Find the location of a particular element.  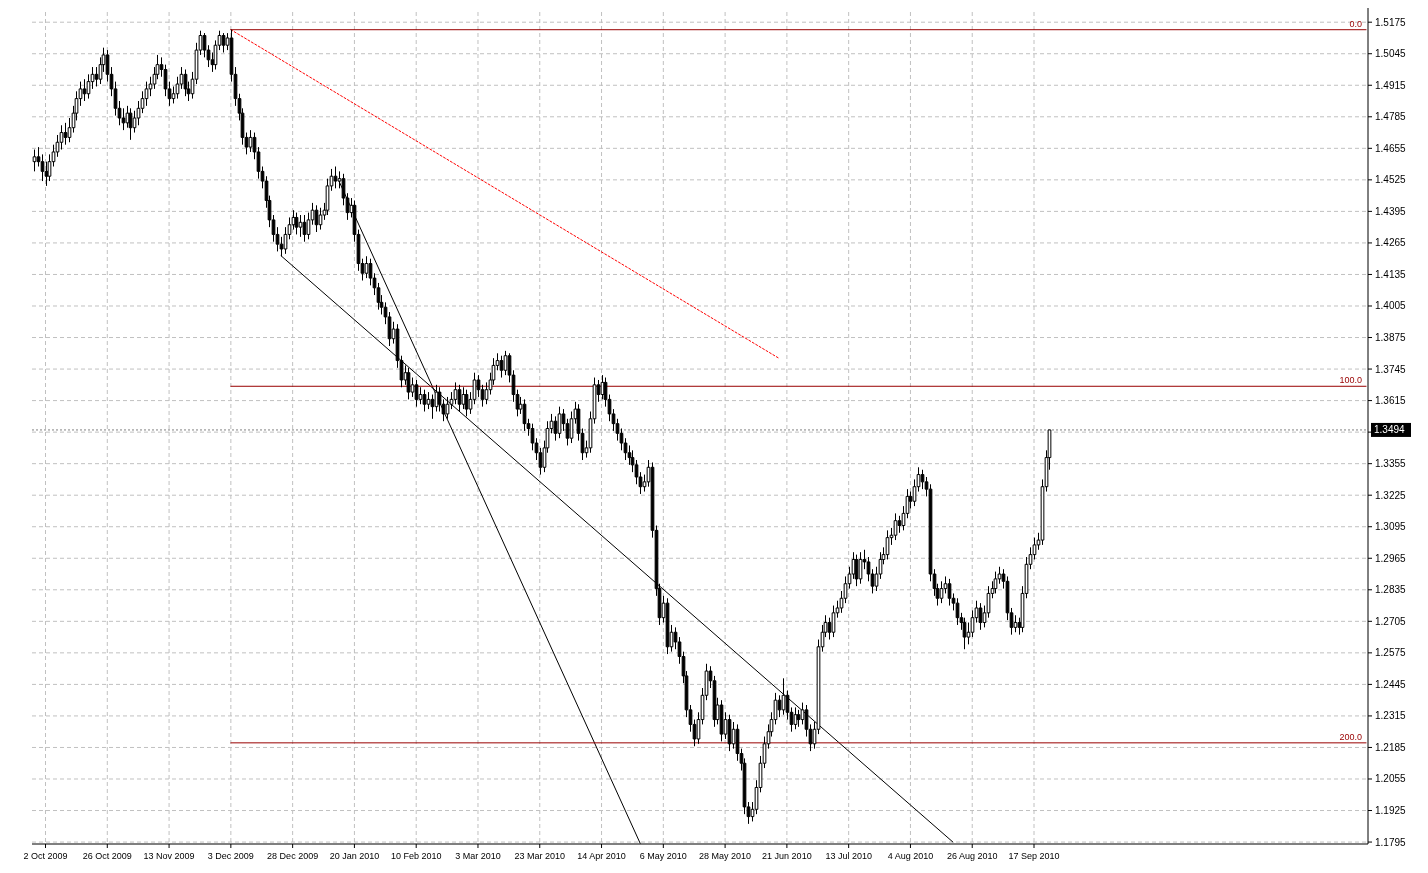

y-tick-label: 1.3355 is located at coordinates (1391, 464).